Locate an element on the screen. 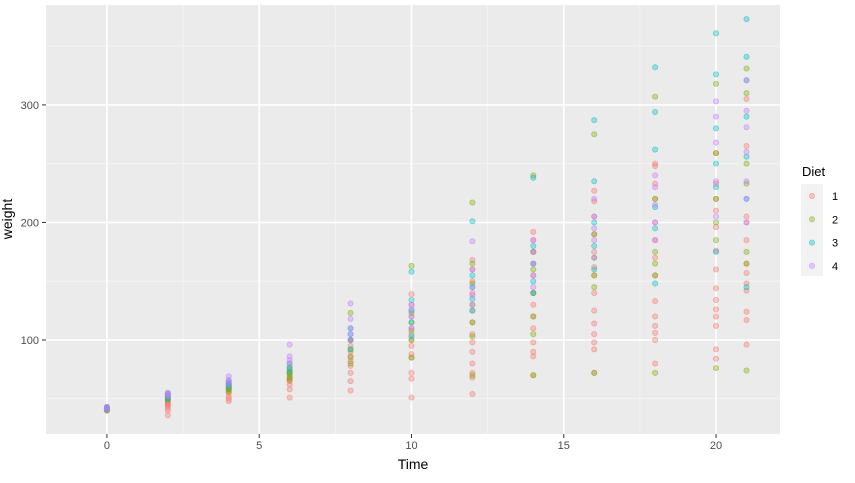  x-tick-label: 20 is located at coordinates (716, 446).